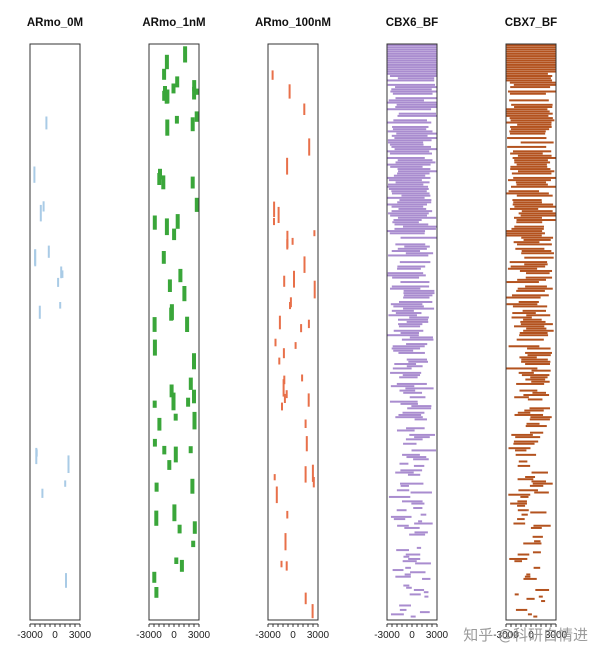  I want to click on x-tick-label: 0, so click(174, 635).